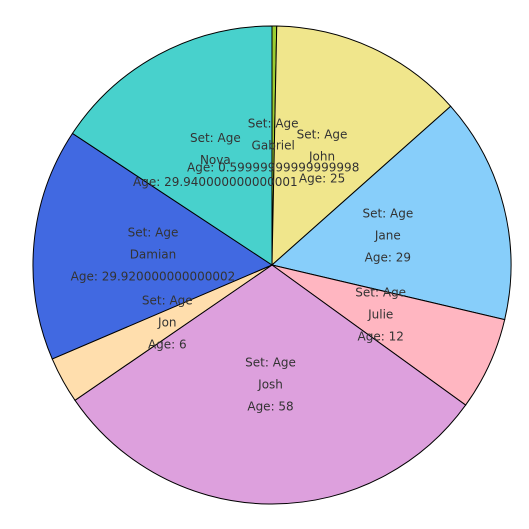 The width and height of the screenshot is (529, 529). I want to click on slice-label-josh-line-1: Set: Age, so click(270, 362).